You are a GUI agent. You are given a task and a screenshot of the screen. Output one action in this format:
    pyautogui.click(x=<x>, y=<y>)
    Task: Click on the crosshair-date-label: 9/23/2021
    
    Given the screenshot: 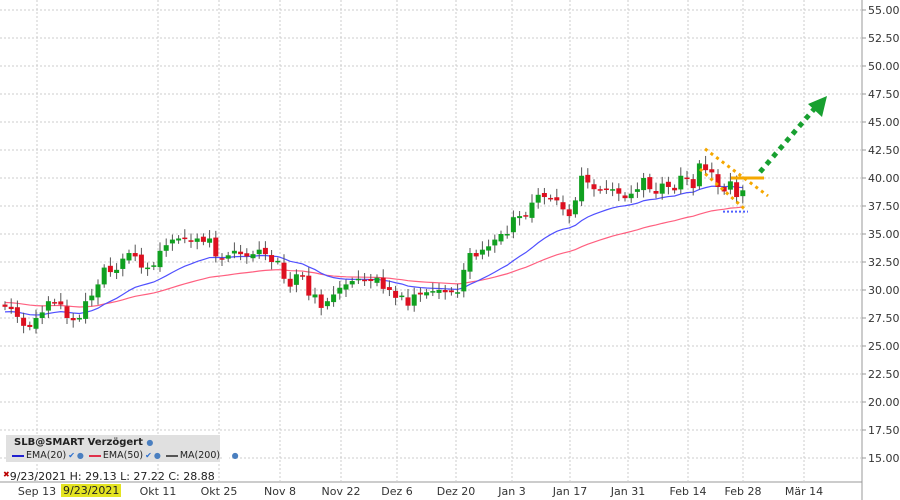 What is the action you would take?
    pyautogui.click(x=91, y=490)
    